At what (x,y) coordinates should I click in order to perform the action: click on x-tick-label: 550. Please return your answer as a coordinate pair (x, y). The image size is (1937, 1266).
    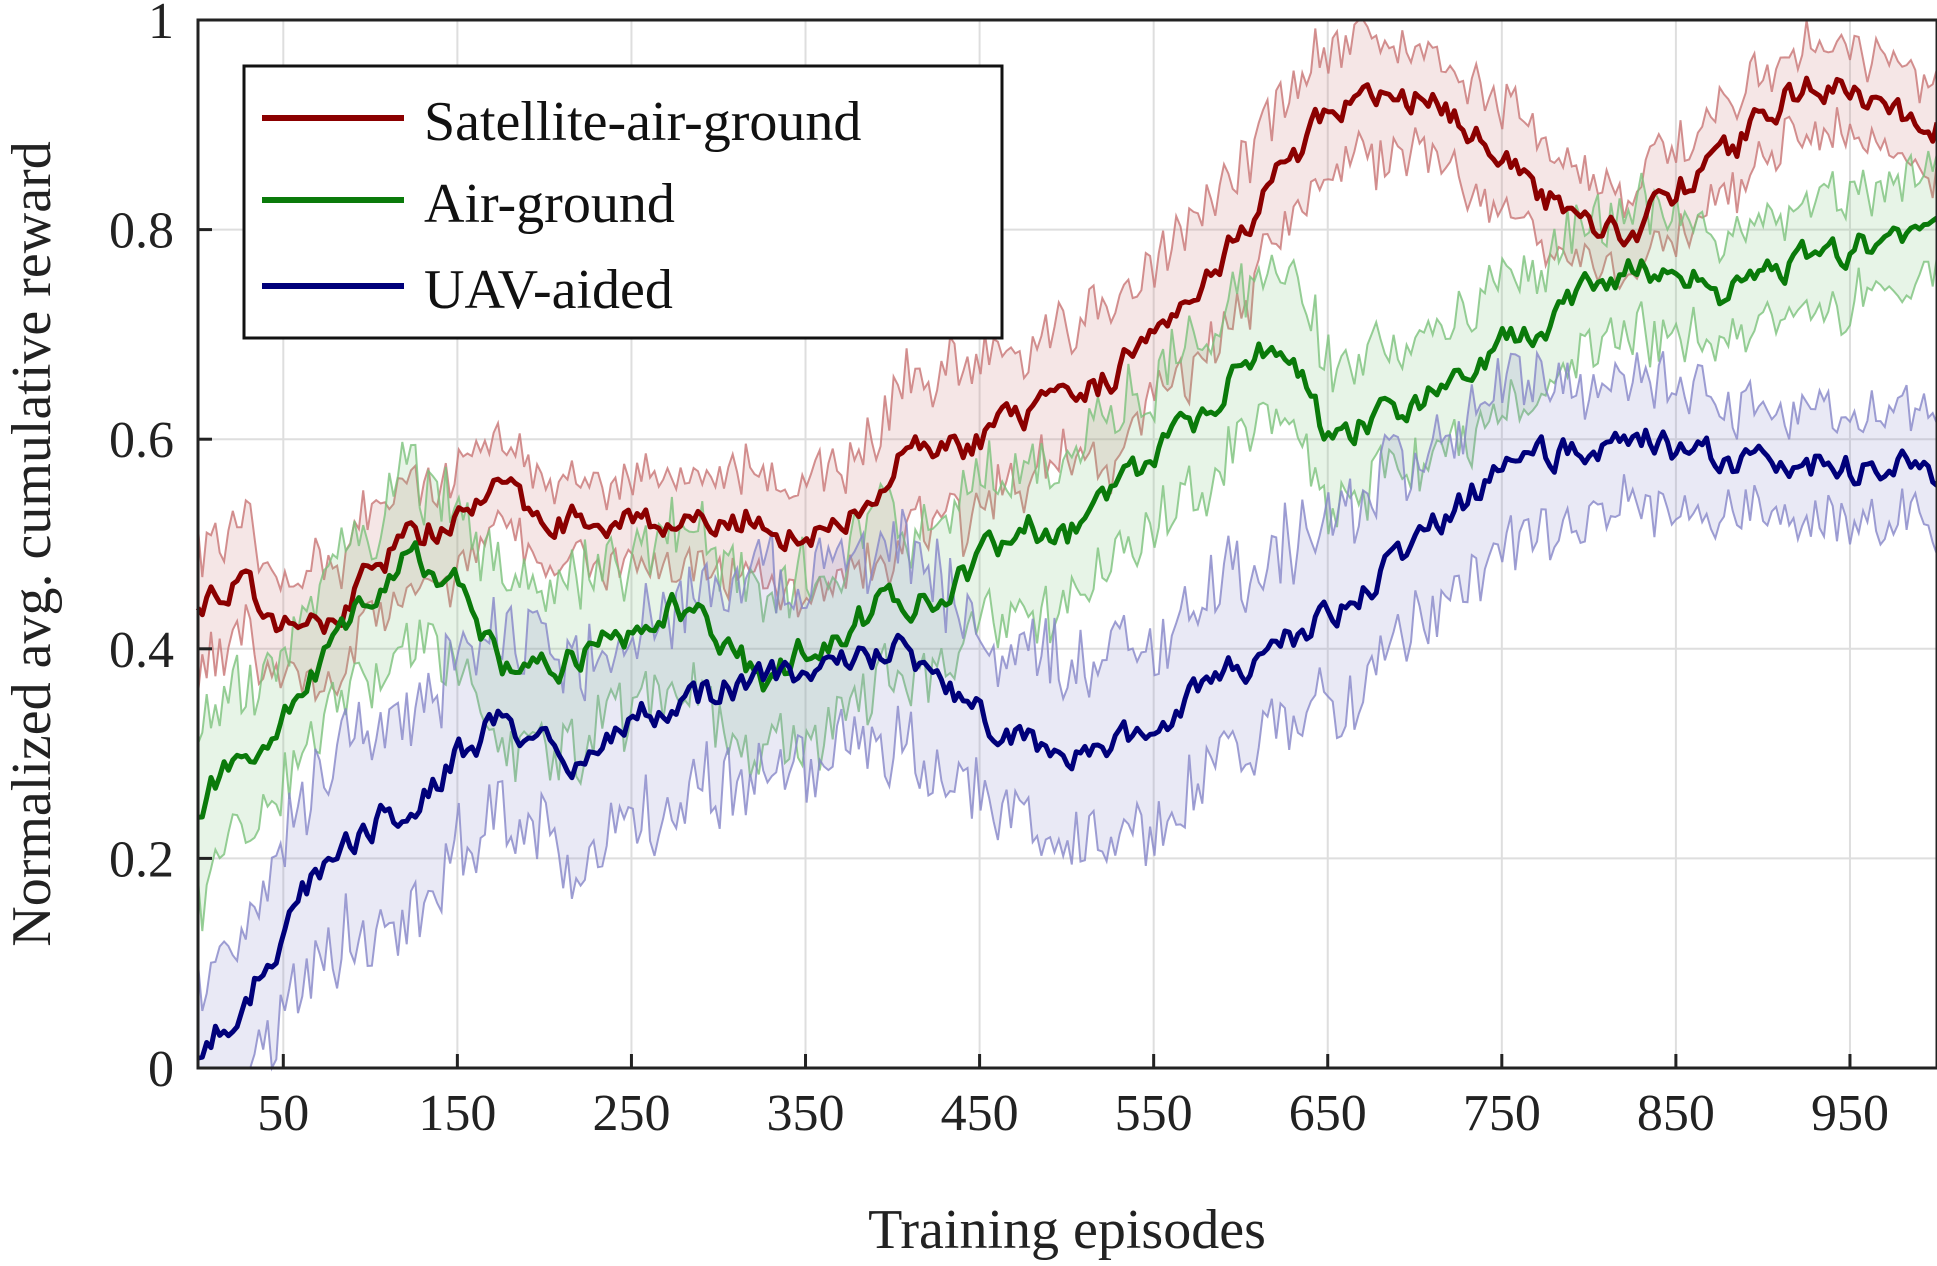
    Looking at the image, I should click on (1154, 1113).